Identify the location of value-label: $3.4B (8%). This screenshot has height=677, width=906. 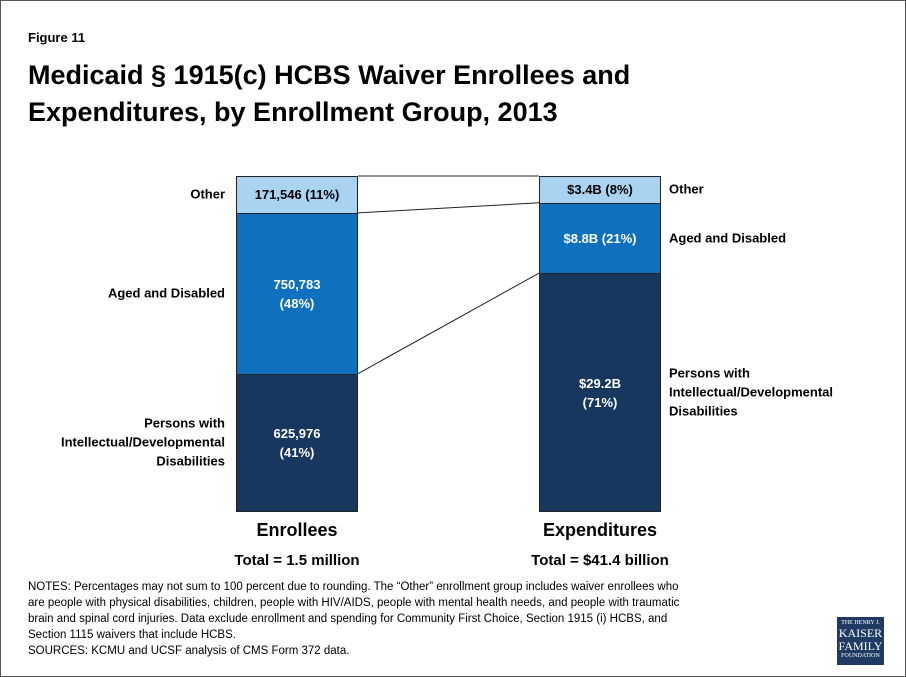
(600, 190).